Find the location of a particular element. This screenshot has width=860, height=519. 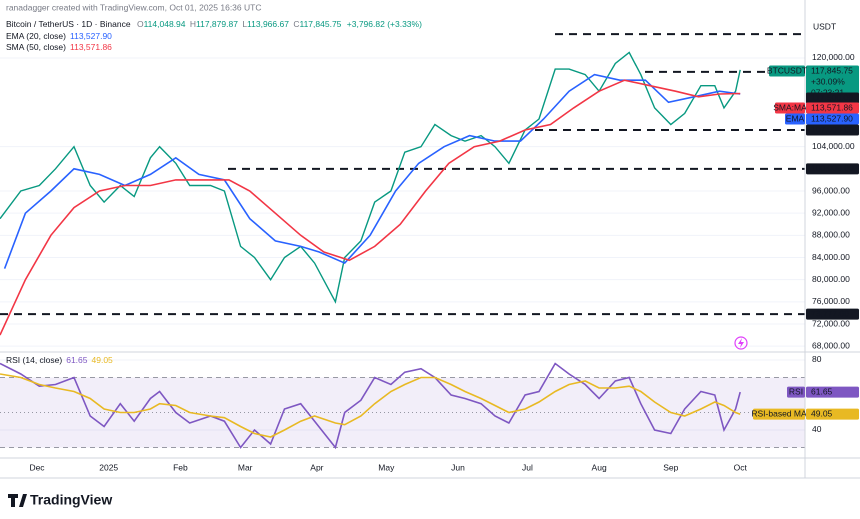

ema-tag: EMA is located at coordinates (795, 118).